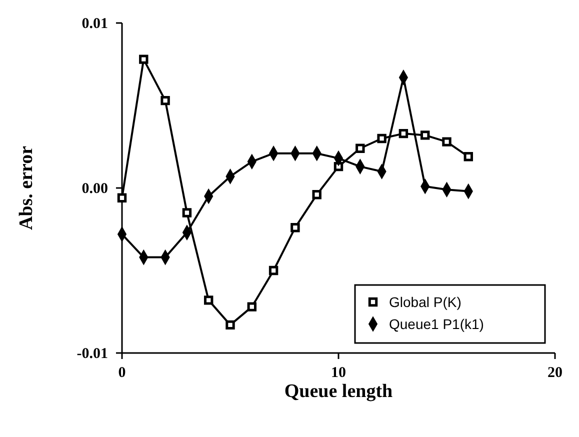 The image size is (579, 437). I want to click on y-tick-label: 0.01, so click(95, 24).